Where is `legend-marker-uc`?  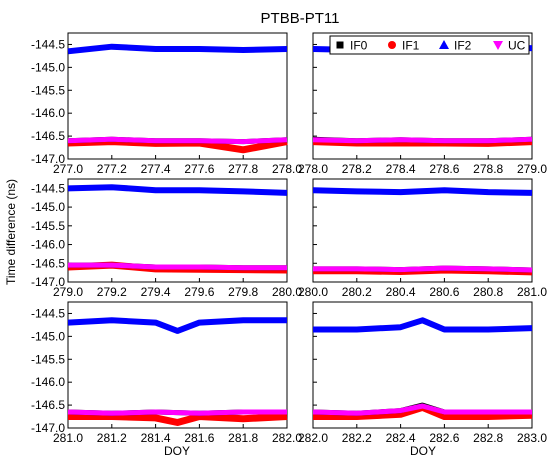 legend-marker-uc is located at coordinates (498, 45).